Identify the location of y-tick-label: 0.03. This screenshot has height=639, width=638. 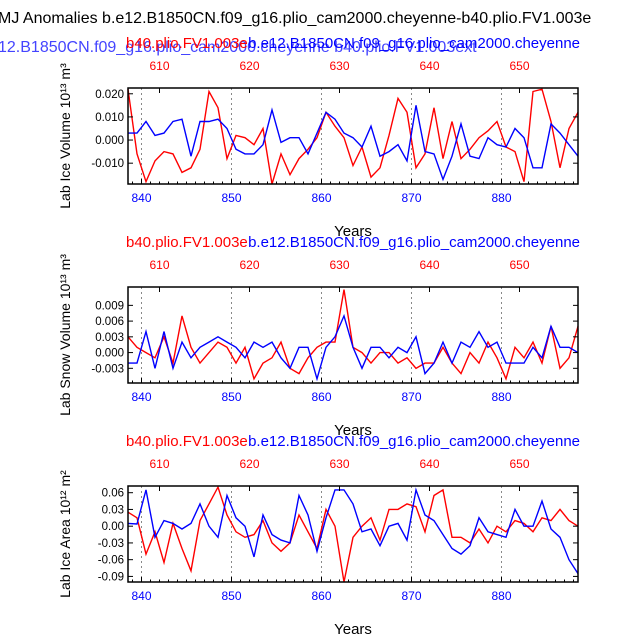
(113, 510).